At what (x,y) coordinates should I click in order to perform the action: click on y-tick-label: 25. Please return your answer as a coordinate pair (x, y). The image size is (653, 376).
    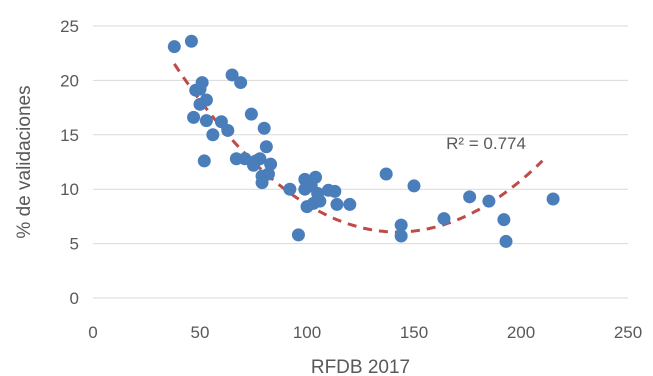
    Looking at the image, I should click on (69, 26).